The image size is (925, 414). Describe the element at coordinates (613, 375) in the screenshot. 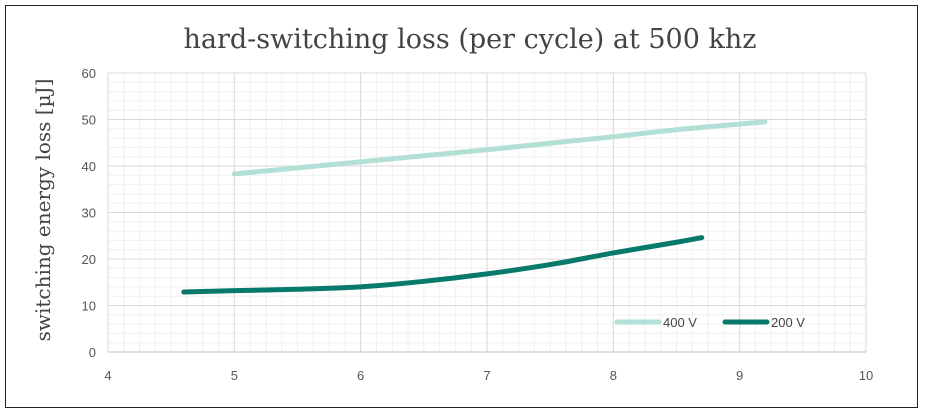

I see `x-tick-label: 8` at that location.